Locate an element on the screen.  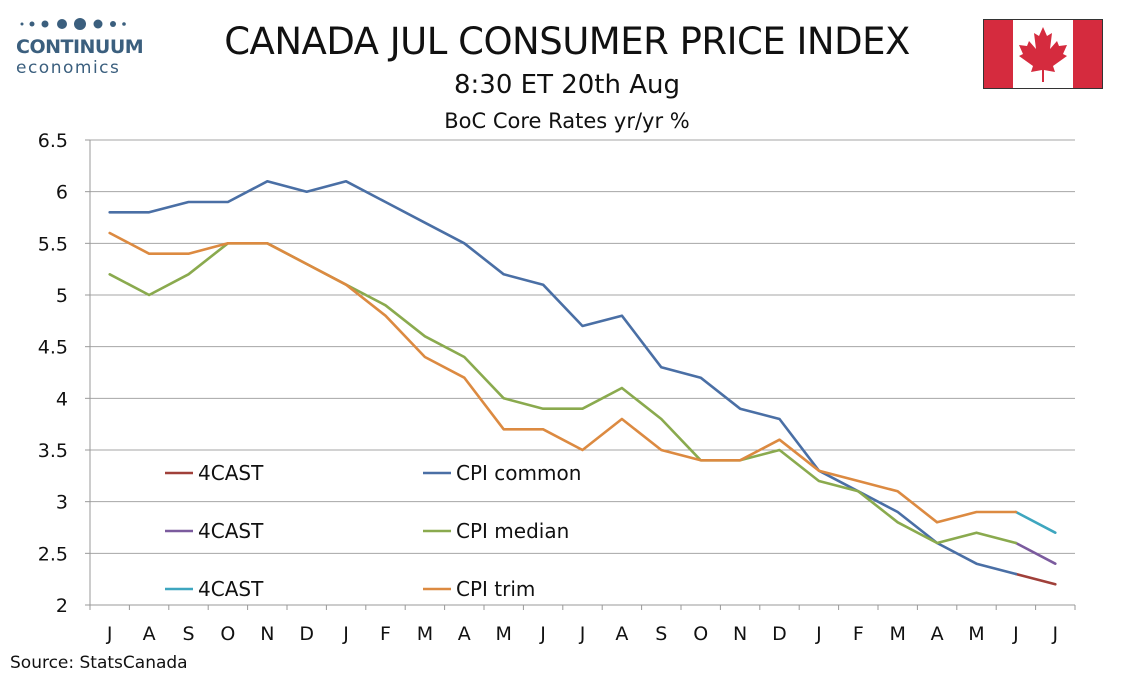
source-note: Source: StatsCanada is located at coordinates (99, 663).